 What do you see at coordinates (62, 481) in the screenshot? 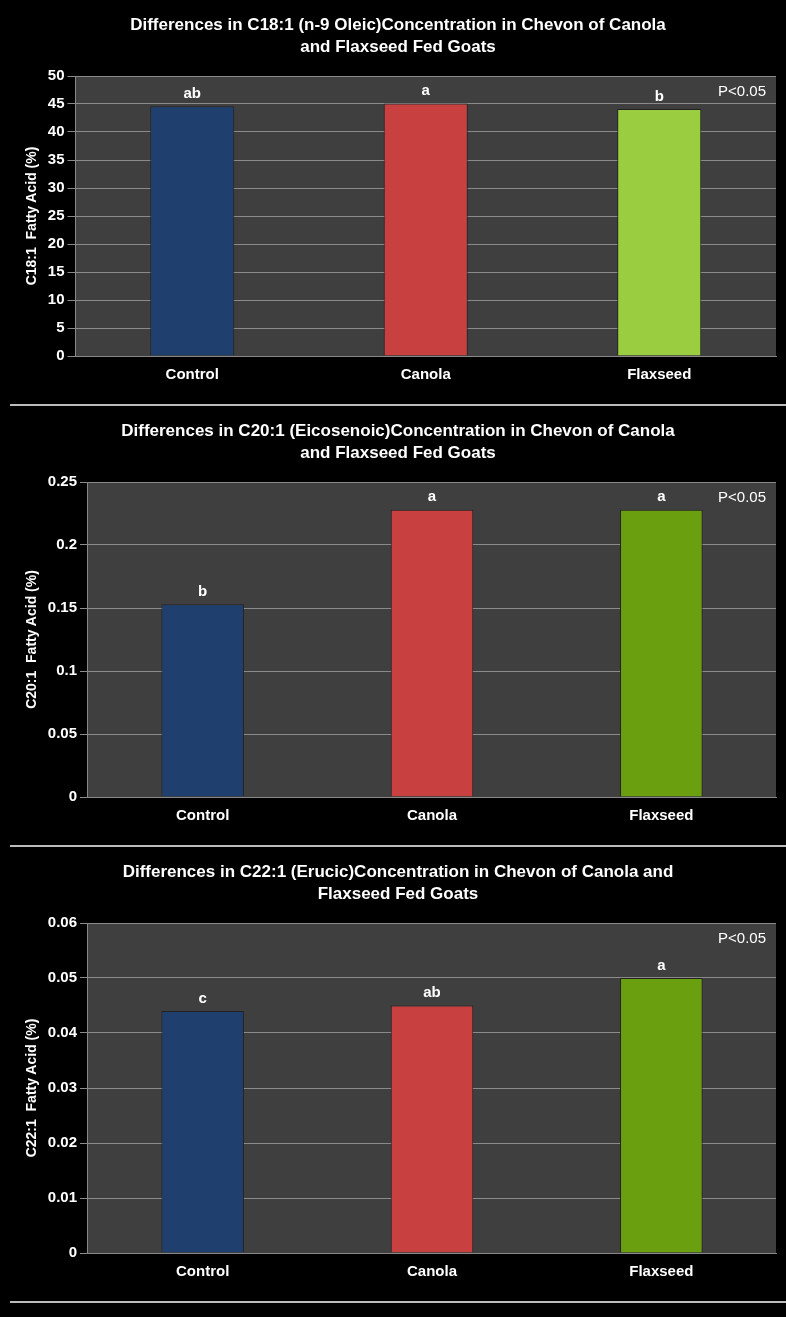
I see `y-tick-label: 0.25` at bounding box center [62, 481].